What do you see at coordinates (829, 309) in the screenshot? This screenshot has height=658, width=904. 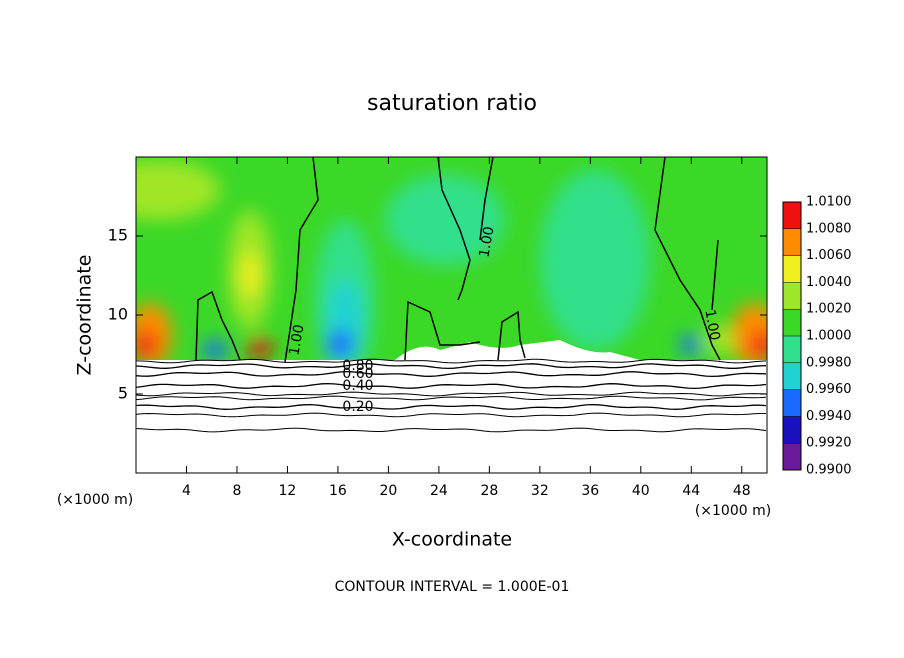 I see `colorbar-tick-label: 1.0020` at bounding box center [829, 309].